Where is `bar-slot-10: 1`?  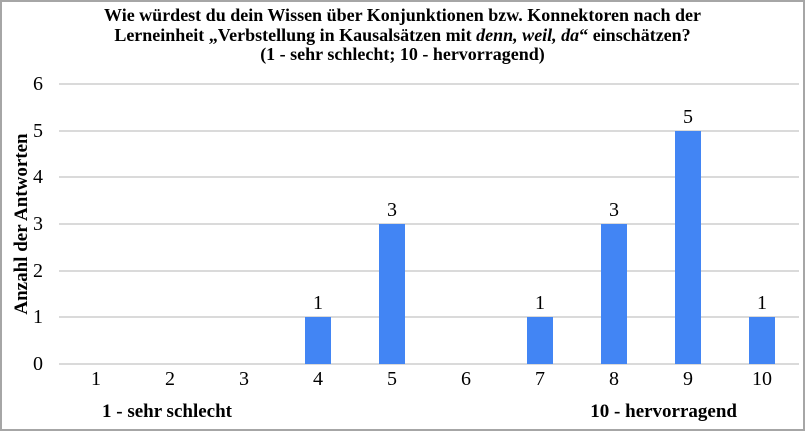
bar-slot-10: 1 is located at coordinates (762, 224).